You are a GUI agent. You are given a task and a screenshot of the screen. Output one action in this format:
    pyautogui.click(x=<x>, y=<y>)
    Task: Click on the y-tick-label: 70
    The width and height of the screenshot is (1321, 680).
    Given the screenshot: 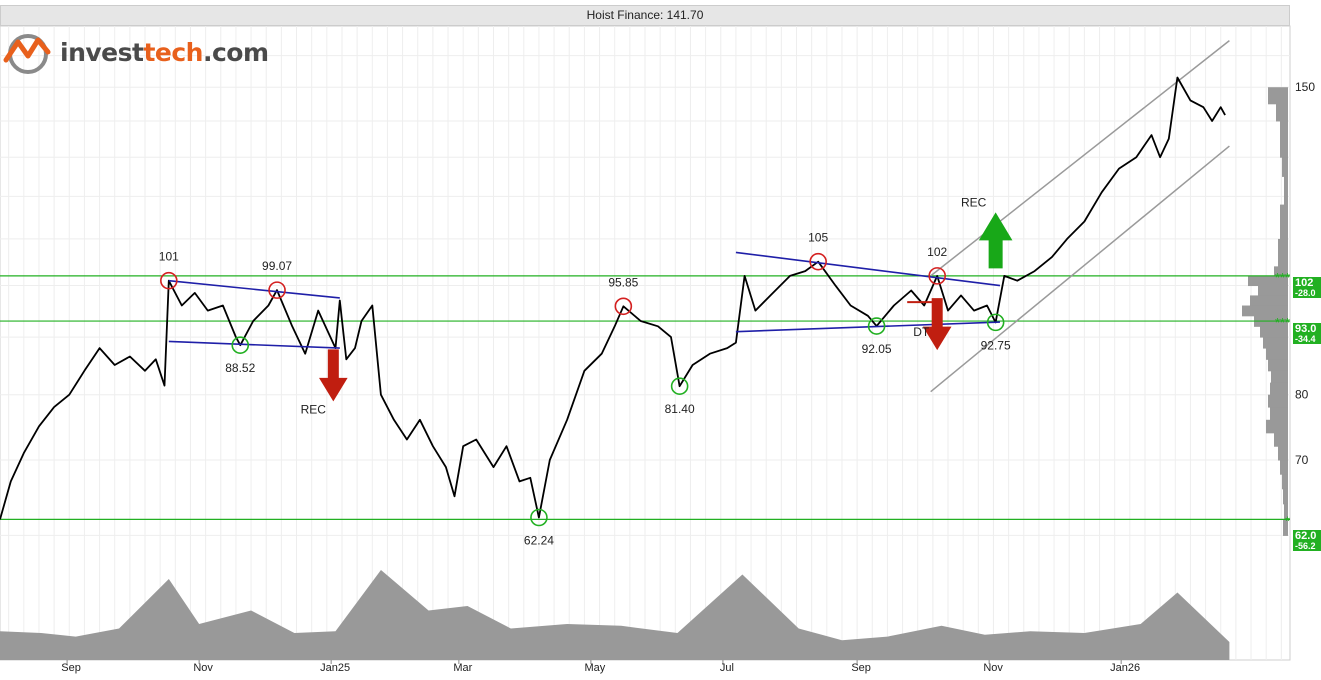 What is the action you would take?
    pyautogui.click(x=1302, y=460)
    